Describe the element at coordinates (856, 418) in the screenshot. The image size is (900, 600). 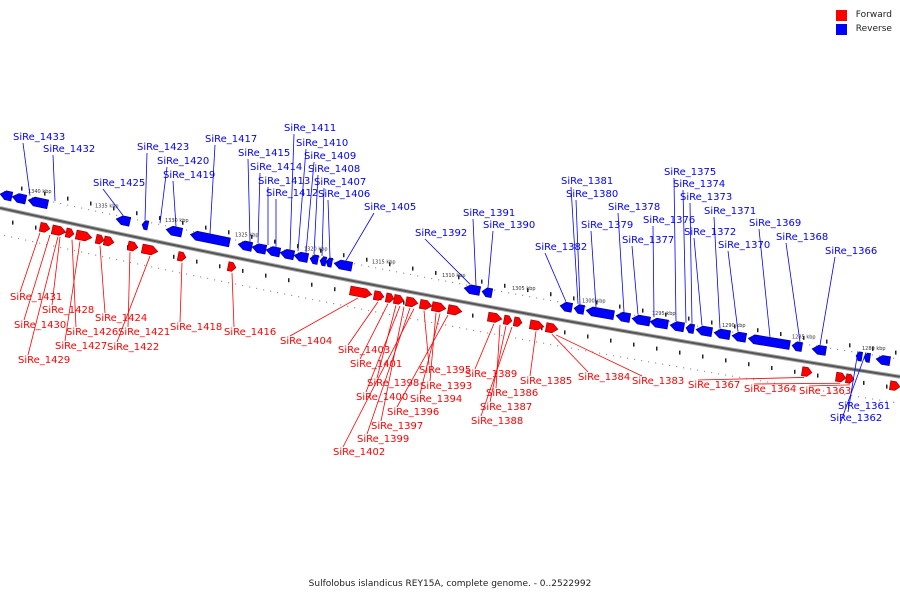
I see `gene-label: SiRe_1362` at that location.